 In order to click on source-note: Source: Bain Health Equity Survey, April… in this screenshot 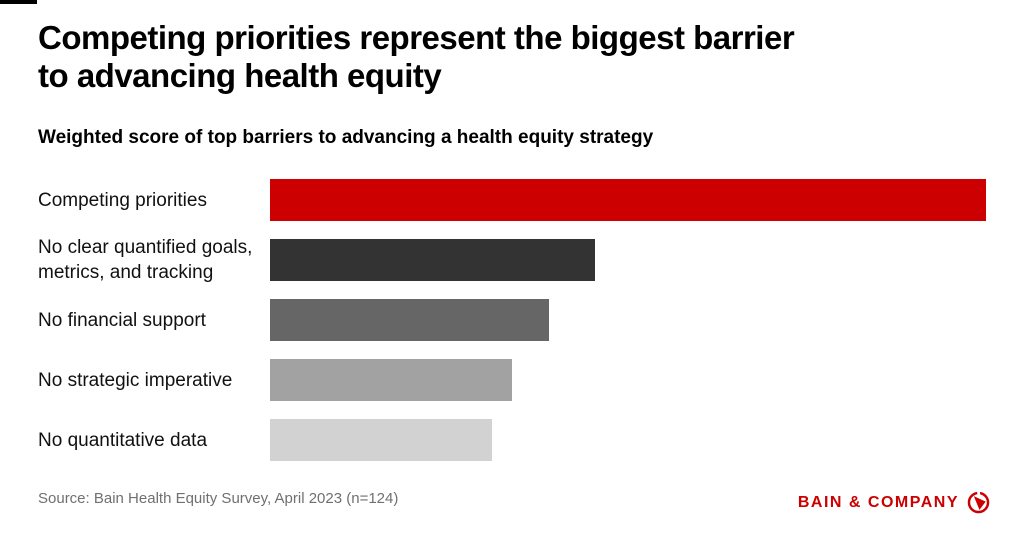, I will do `click(218, 498)`.